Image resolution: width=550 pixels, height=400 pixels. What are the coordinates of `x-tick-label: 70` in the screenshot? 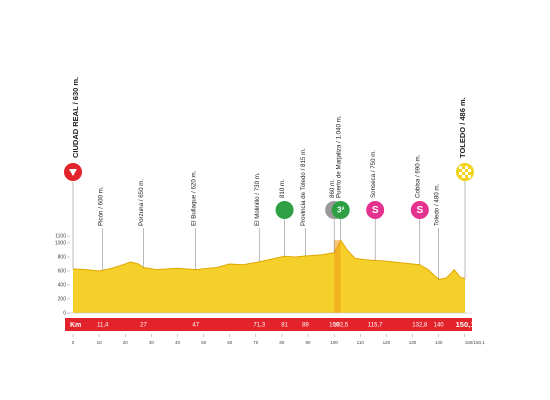 It's located at (256, 342).